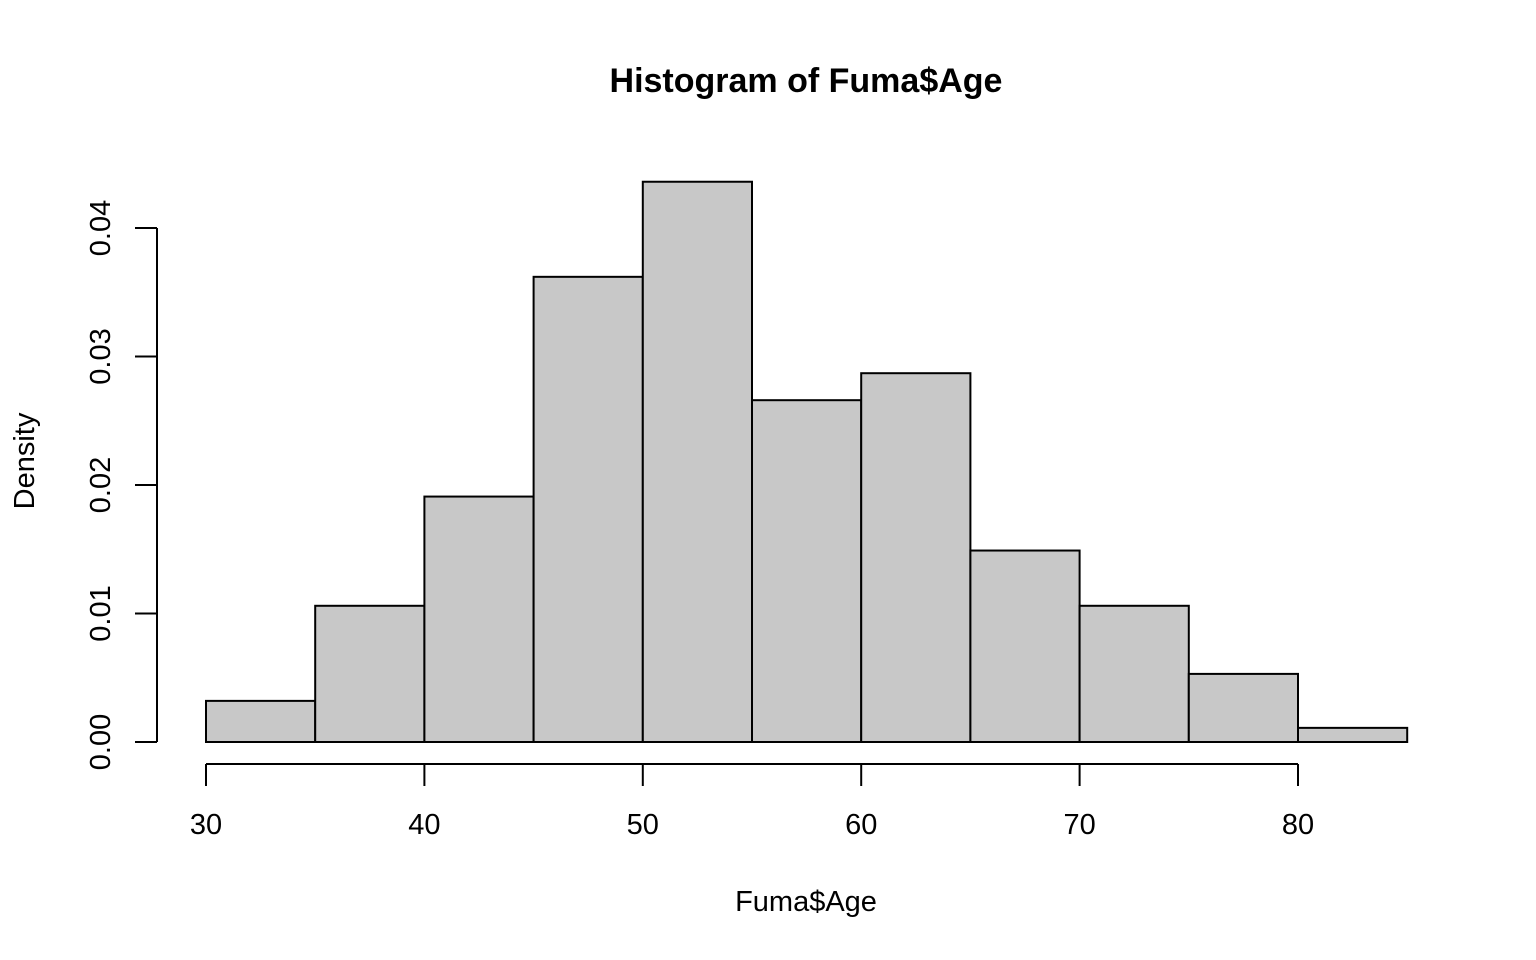 This screenshot has height=960, width=1536. Describe the element at coordinates (206, 825) in the screenshot. I see `x-tick-label-30: 30` at that location.